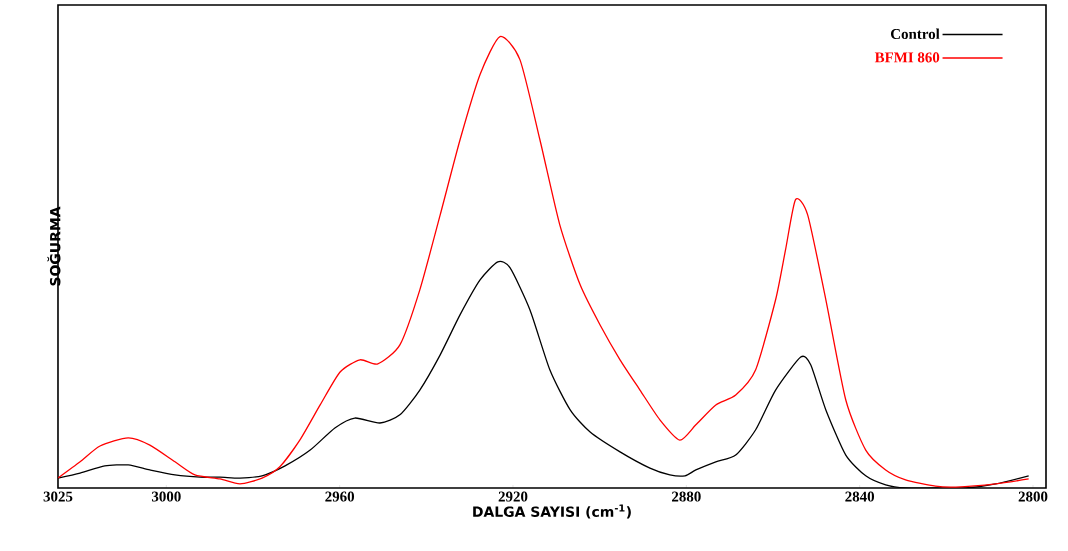 This screenshot has height=551, width=1068. What do you see at coordinates (54, 246) in the screenshot?
I see `y-axis-title: SOĞURMA` at bounding box center [54, 246].